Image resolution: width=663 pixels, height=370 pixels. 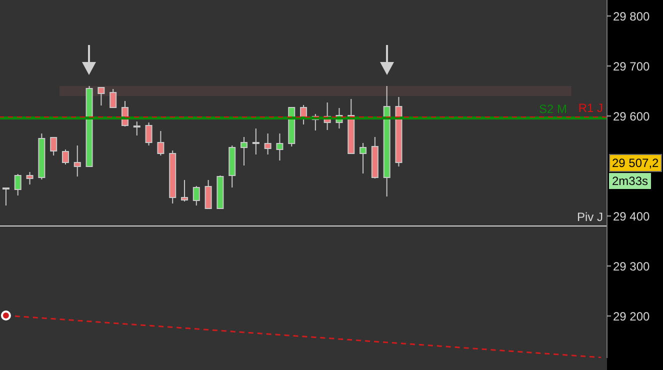 What do you see at coordinates (589, 217) in the screenshot?
I see `ref-line-label: Piv J` at bounding box center [589, 217].